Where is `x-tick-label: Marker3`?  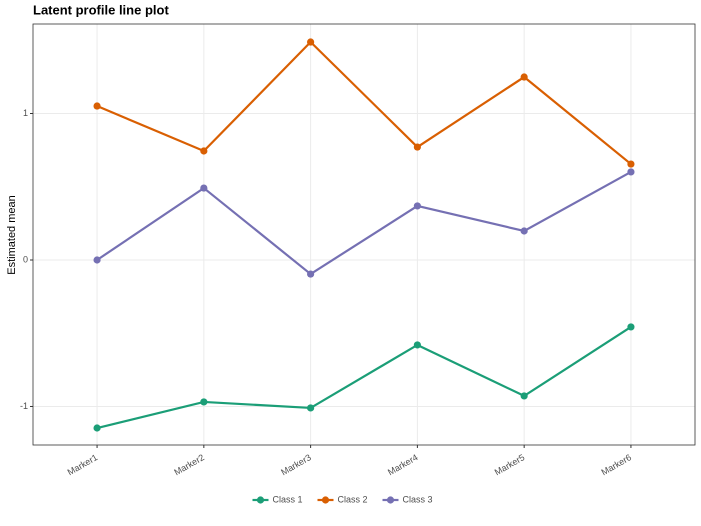 x-tick-label: Marker3 is located at coordinates (296, 464).